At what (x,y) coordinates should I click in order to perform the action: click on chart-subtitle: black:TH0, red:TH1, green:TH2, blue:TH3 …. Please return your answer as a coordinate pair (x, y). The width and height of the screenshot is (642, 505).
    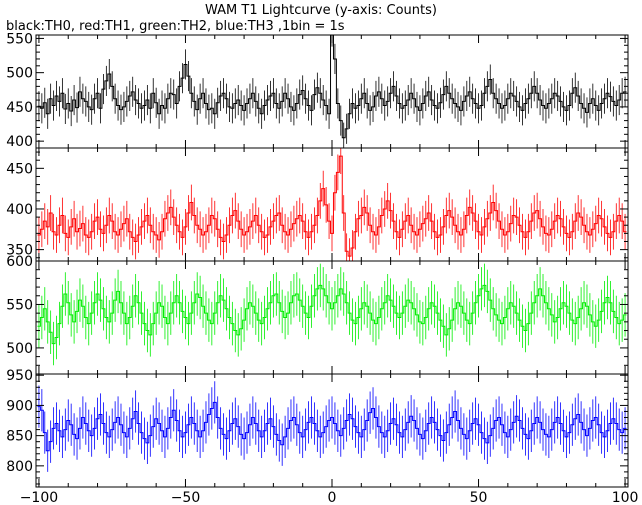
    Looking at the image, I should click on (175, 26).